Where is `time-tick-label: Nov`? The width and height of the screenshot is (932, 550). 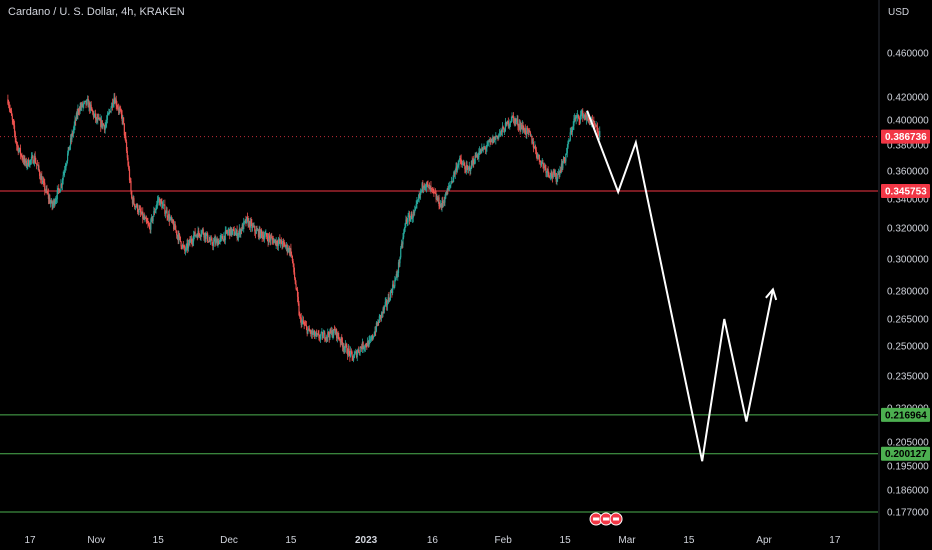 time-tick-label: Nov is located at coordinates (96, 540).